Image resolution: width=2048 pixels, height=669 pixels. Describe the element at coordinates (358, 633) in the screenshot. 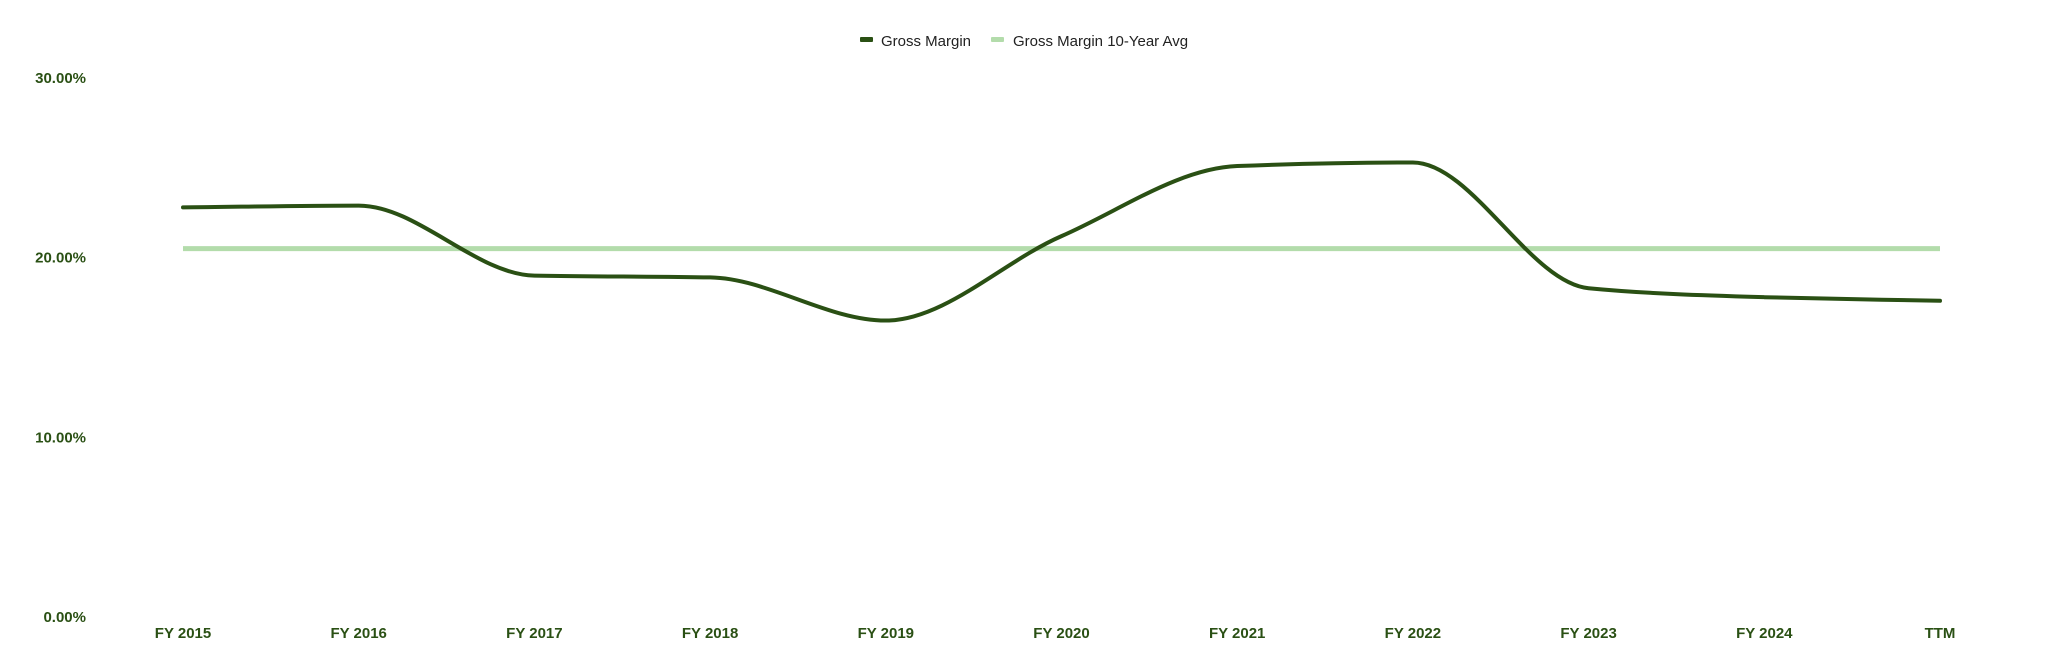

I see `x-tick-label: FY 2016` at that location.